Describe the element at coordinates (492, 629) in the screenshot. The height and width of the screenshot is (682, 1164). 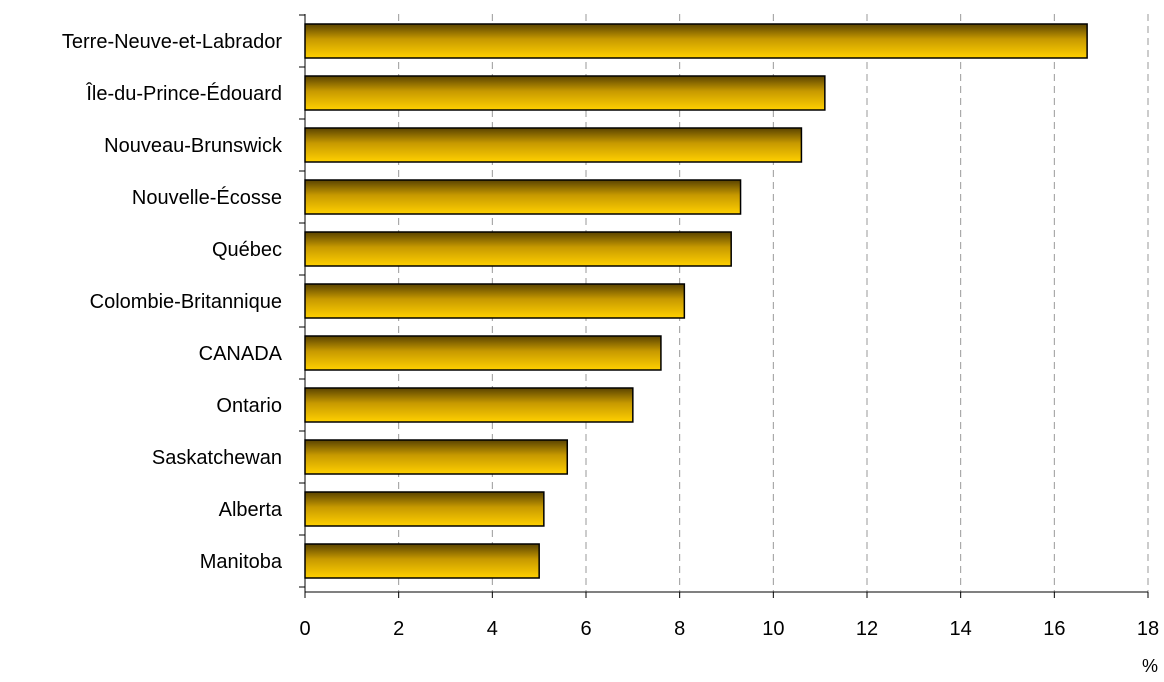
I see `x-tick-label: 4` at that location.